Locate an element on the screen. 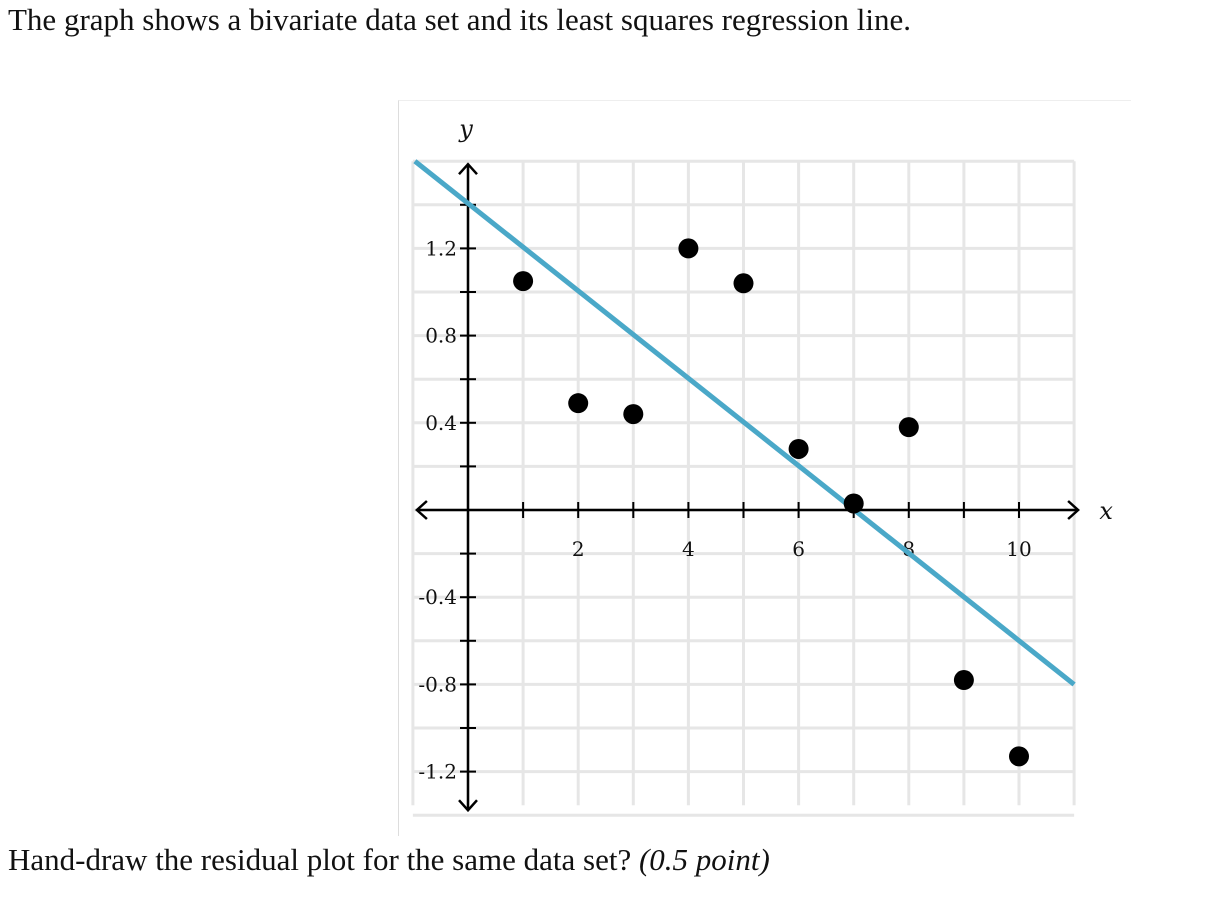  points-note: (0.5 point) is located at coordinates (704, 859).